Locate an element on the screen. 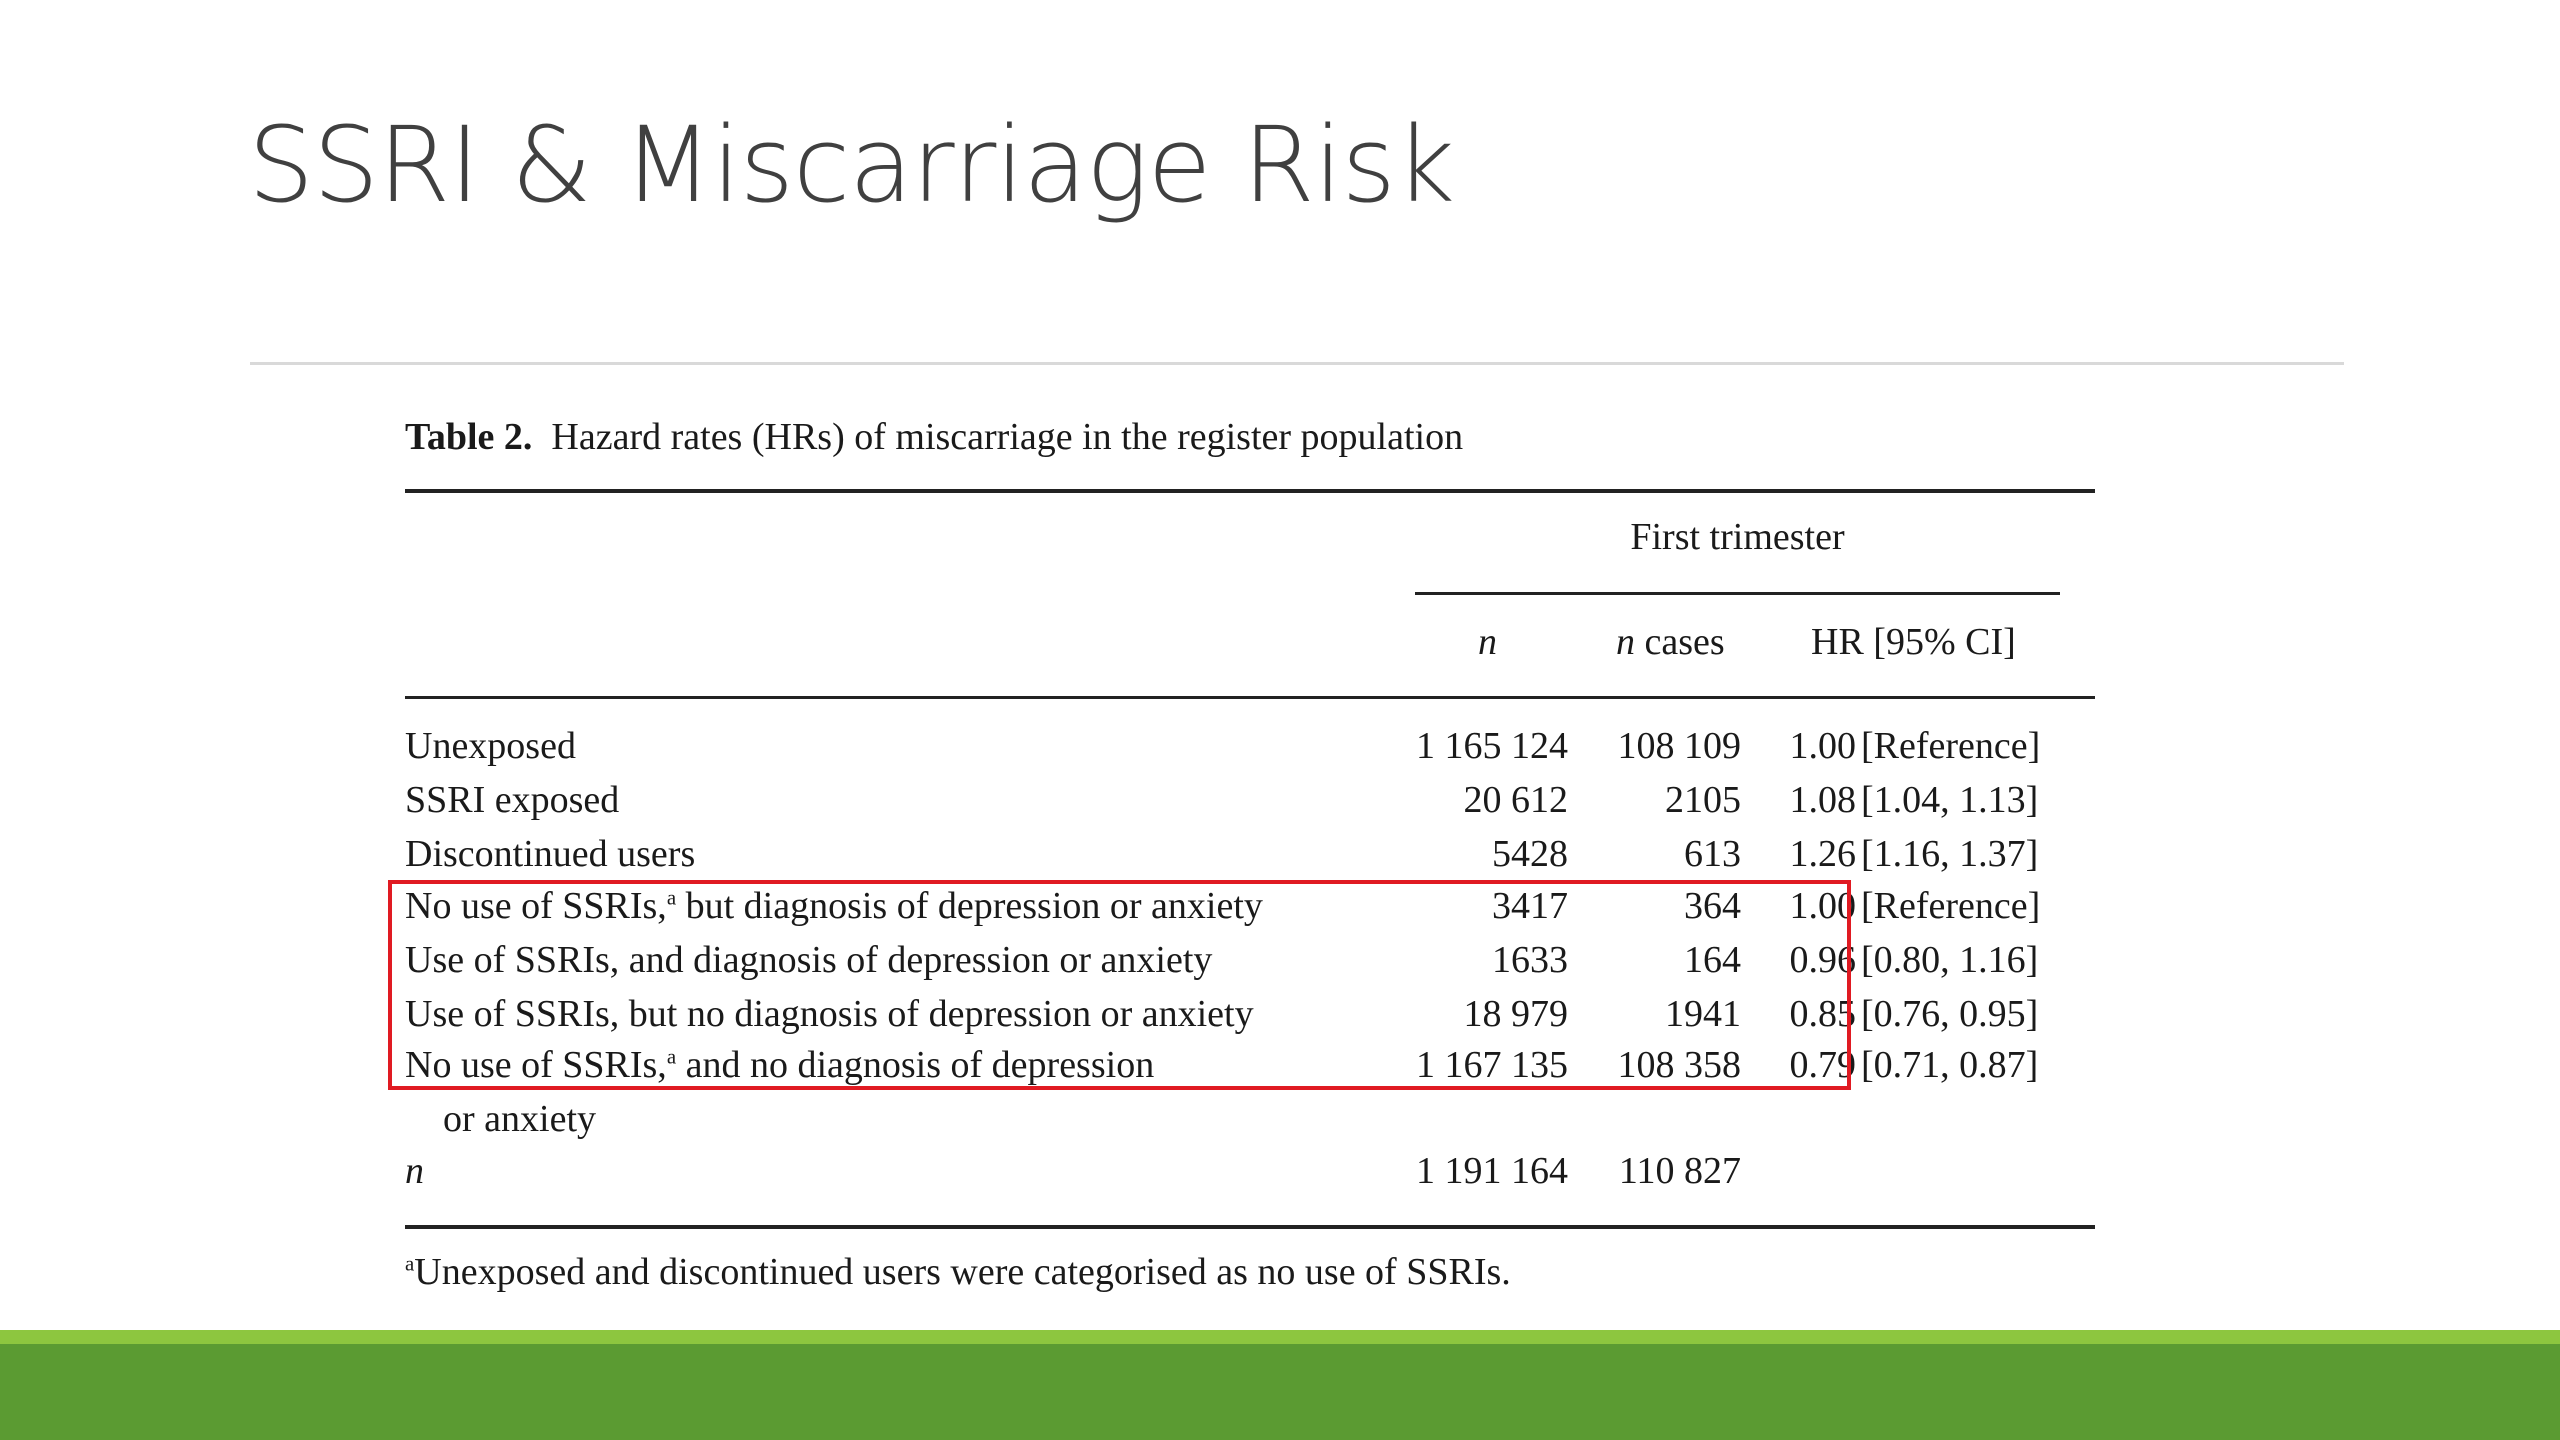  total-cases: 110 827 is located at coordinates (1679, 1171).